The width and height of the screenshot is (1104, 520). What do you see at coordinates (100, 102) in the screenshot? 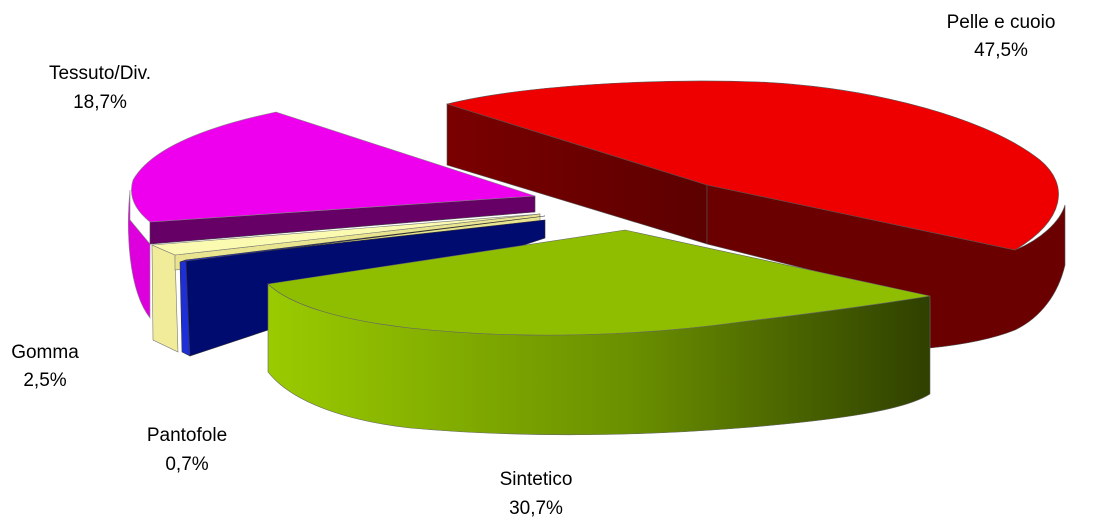
I see `slice-label-tessuto-value: 18,7%` at bounding box center [100, 102].